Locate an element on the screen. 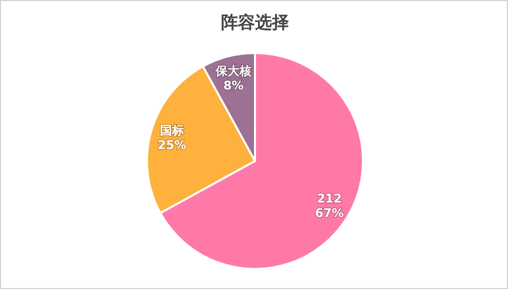 Image resolution: width=508 pixels, height=289 pixels. slice-label: 保大核 is located at coordinates (233, 71).